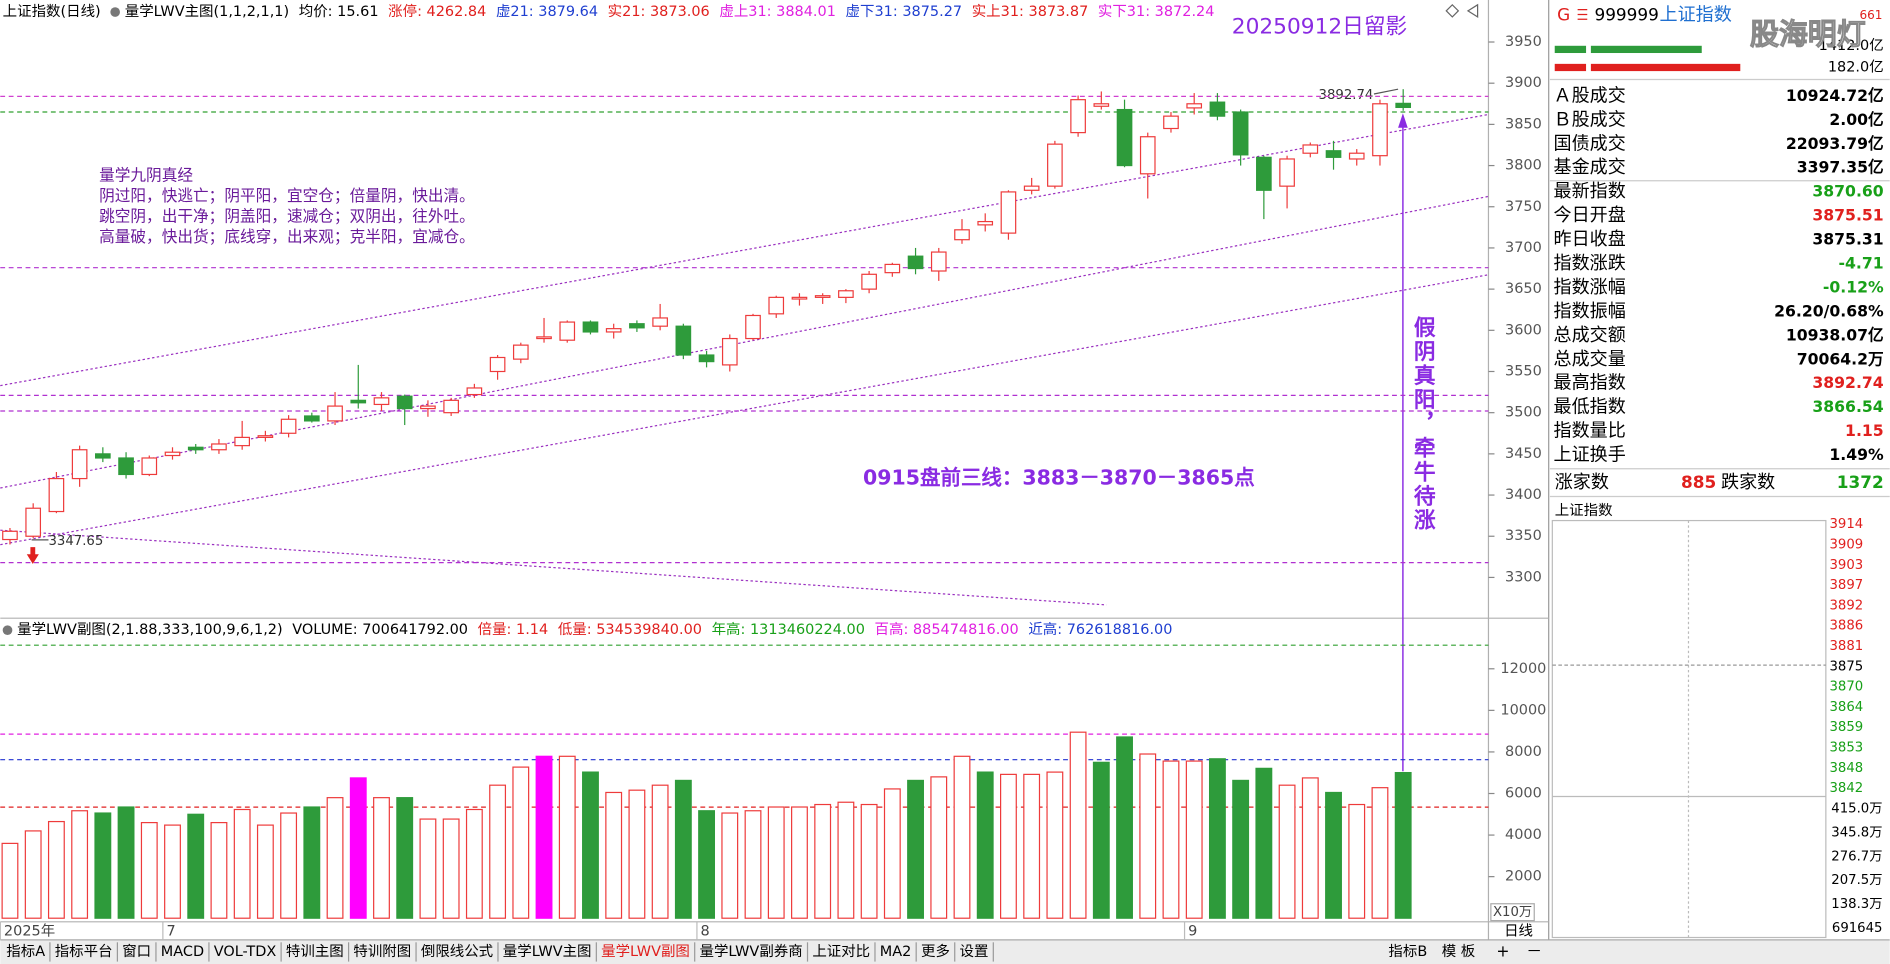  I want to click on sell-amount: 182.0亿, so click(1856, 66).